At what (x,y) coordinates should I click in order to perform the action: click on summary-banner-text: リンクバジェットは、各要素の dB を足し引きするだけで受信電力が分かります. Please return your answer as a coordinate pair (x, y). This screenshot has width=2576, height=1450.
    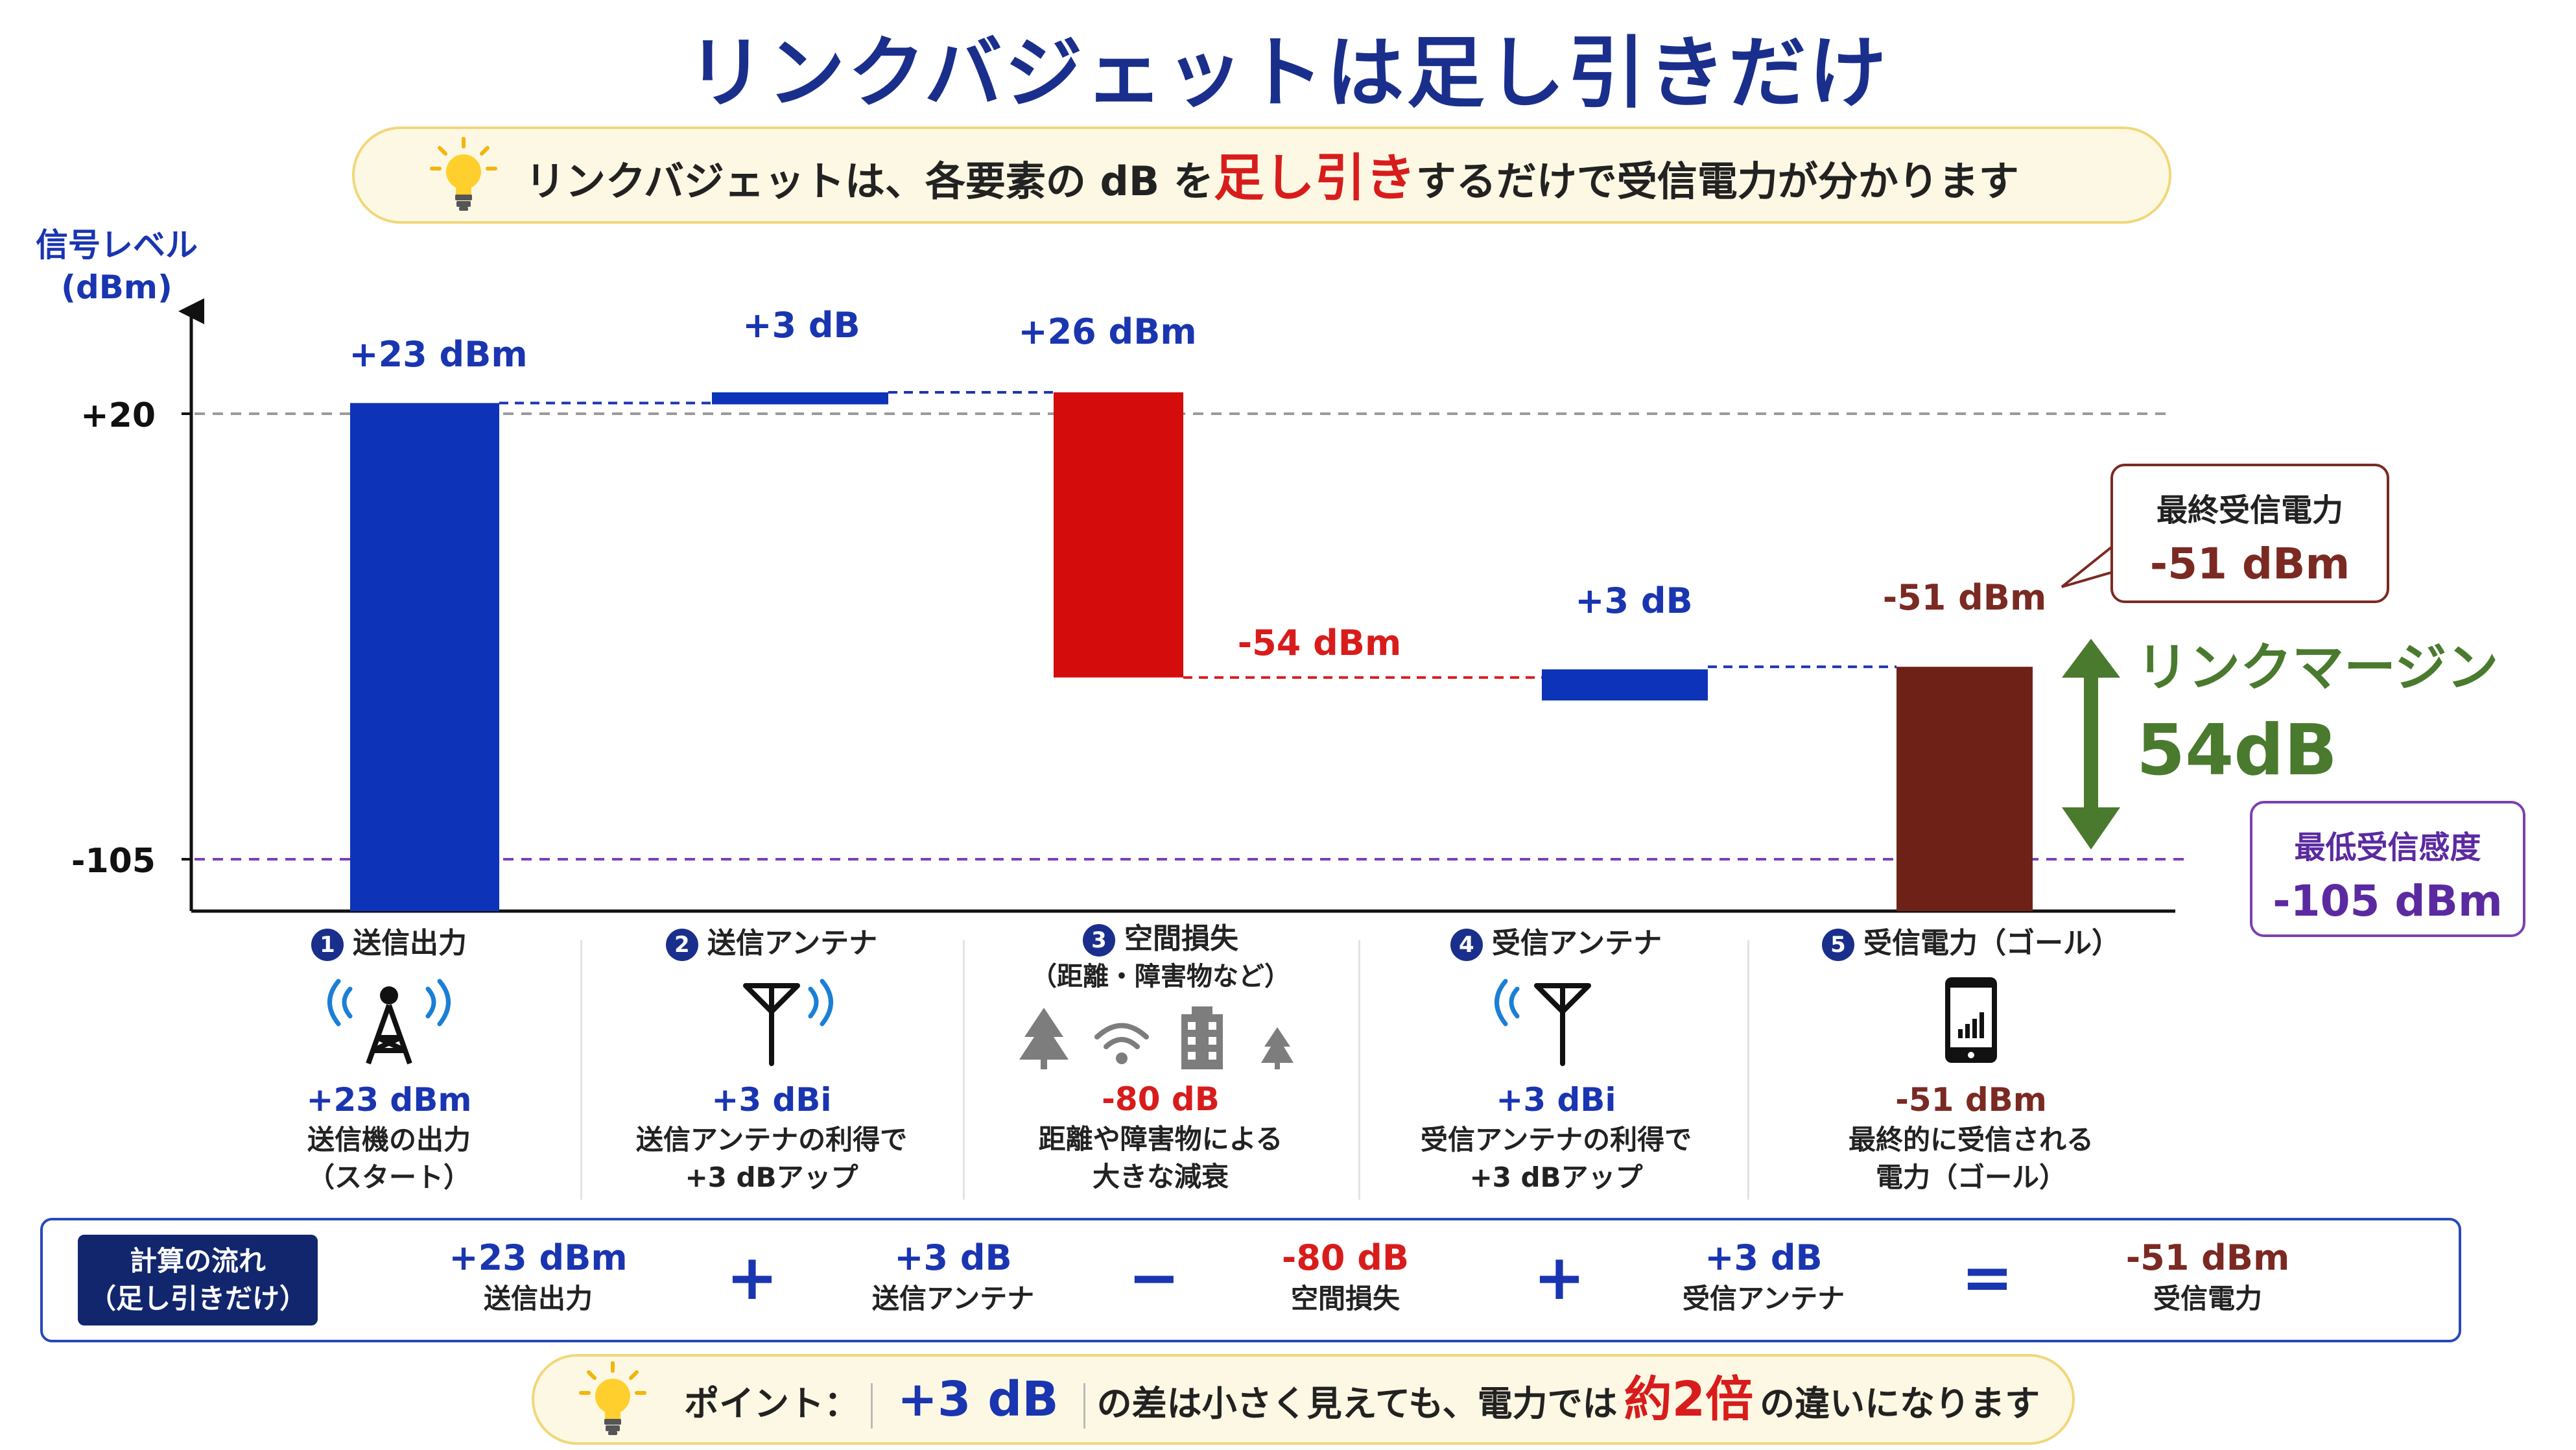
    Looking at the image, I should click on (1272, 178).